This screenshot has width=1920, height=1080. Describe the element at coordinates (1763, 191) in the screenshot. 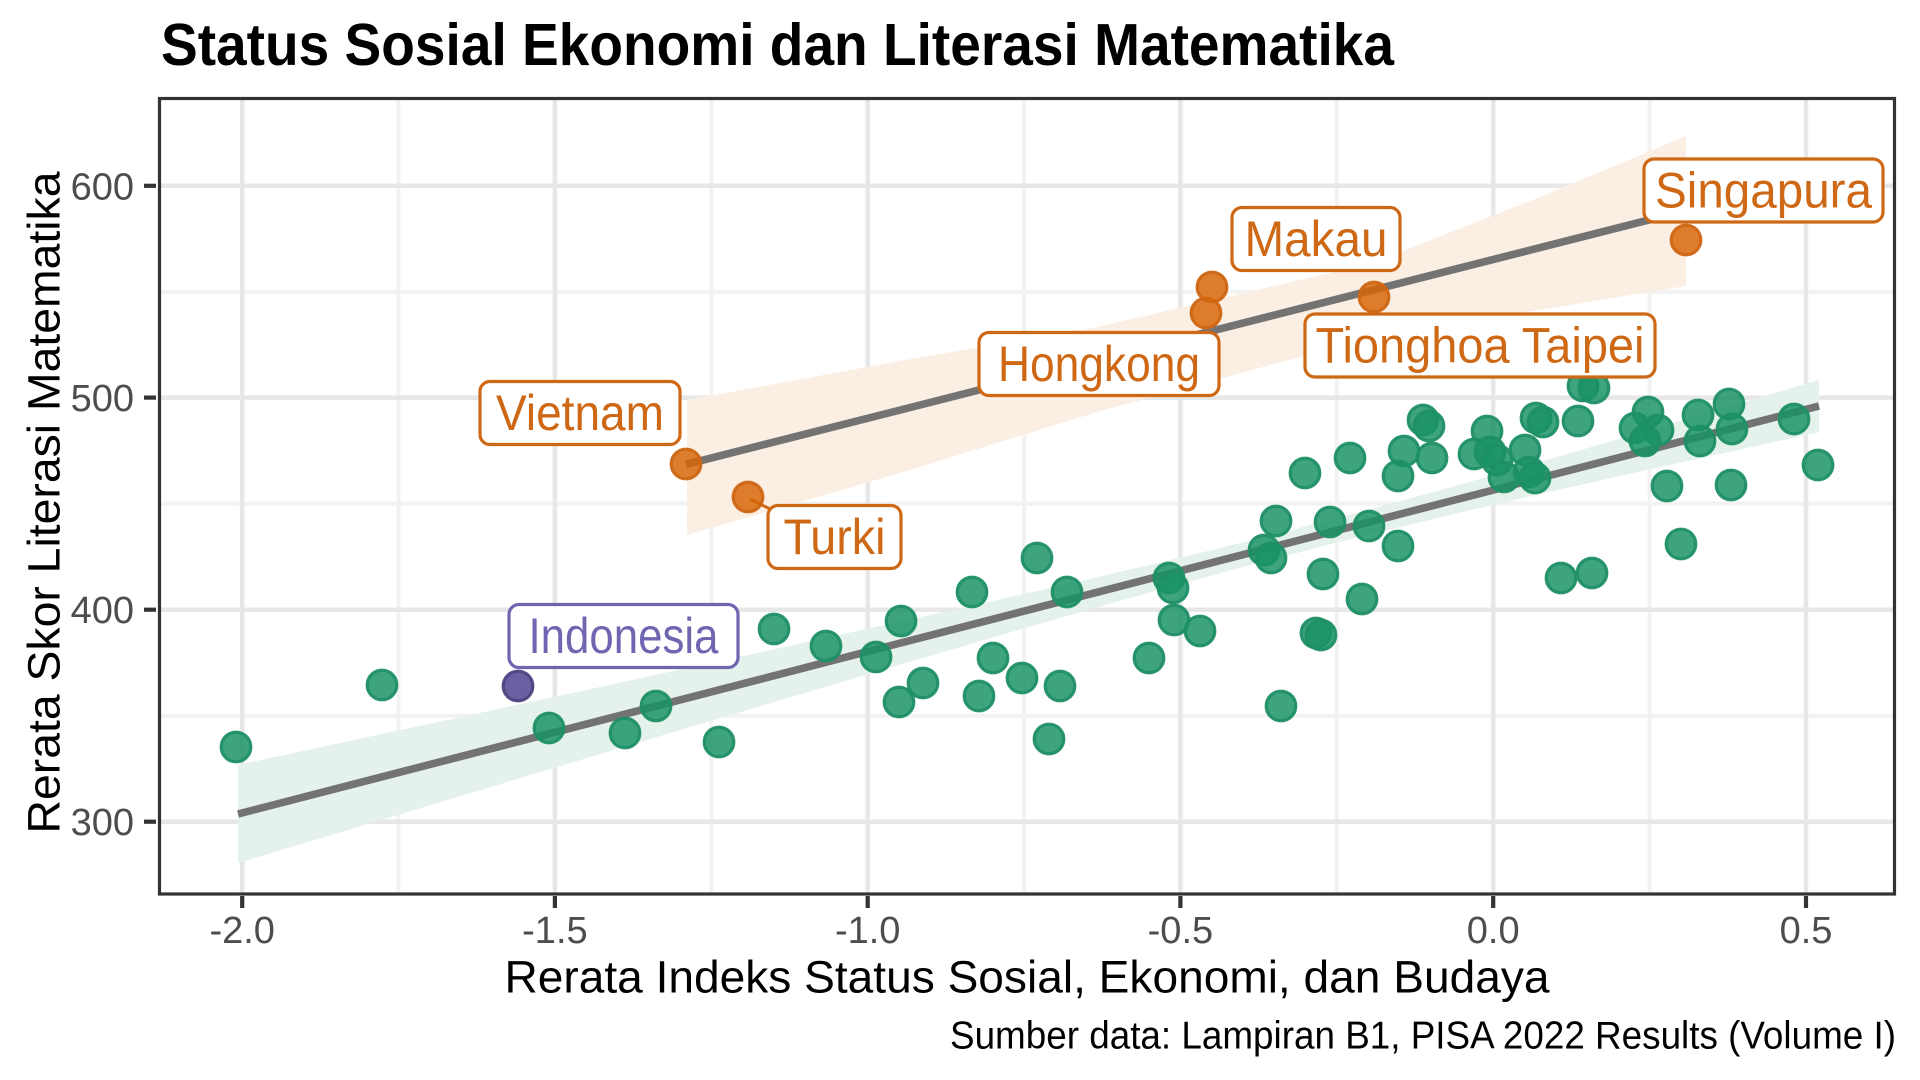

I see `svg-text: Singapura` at that location.